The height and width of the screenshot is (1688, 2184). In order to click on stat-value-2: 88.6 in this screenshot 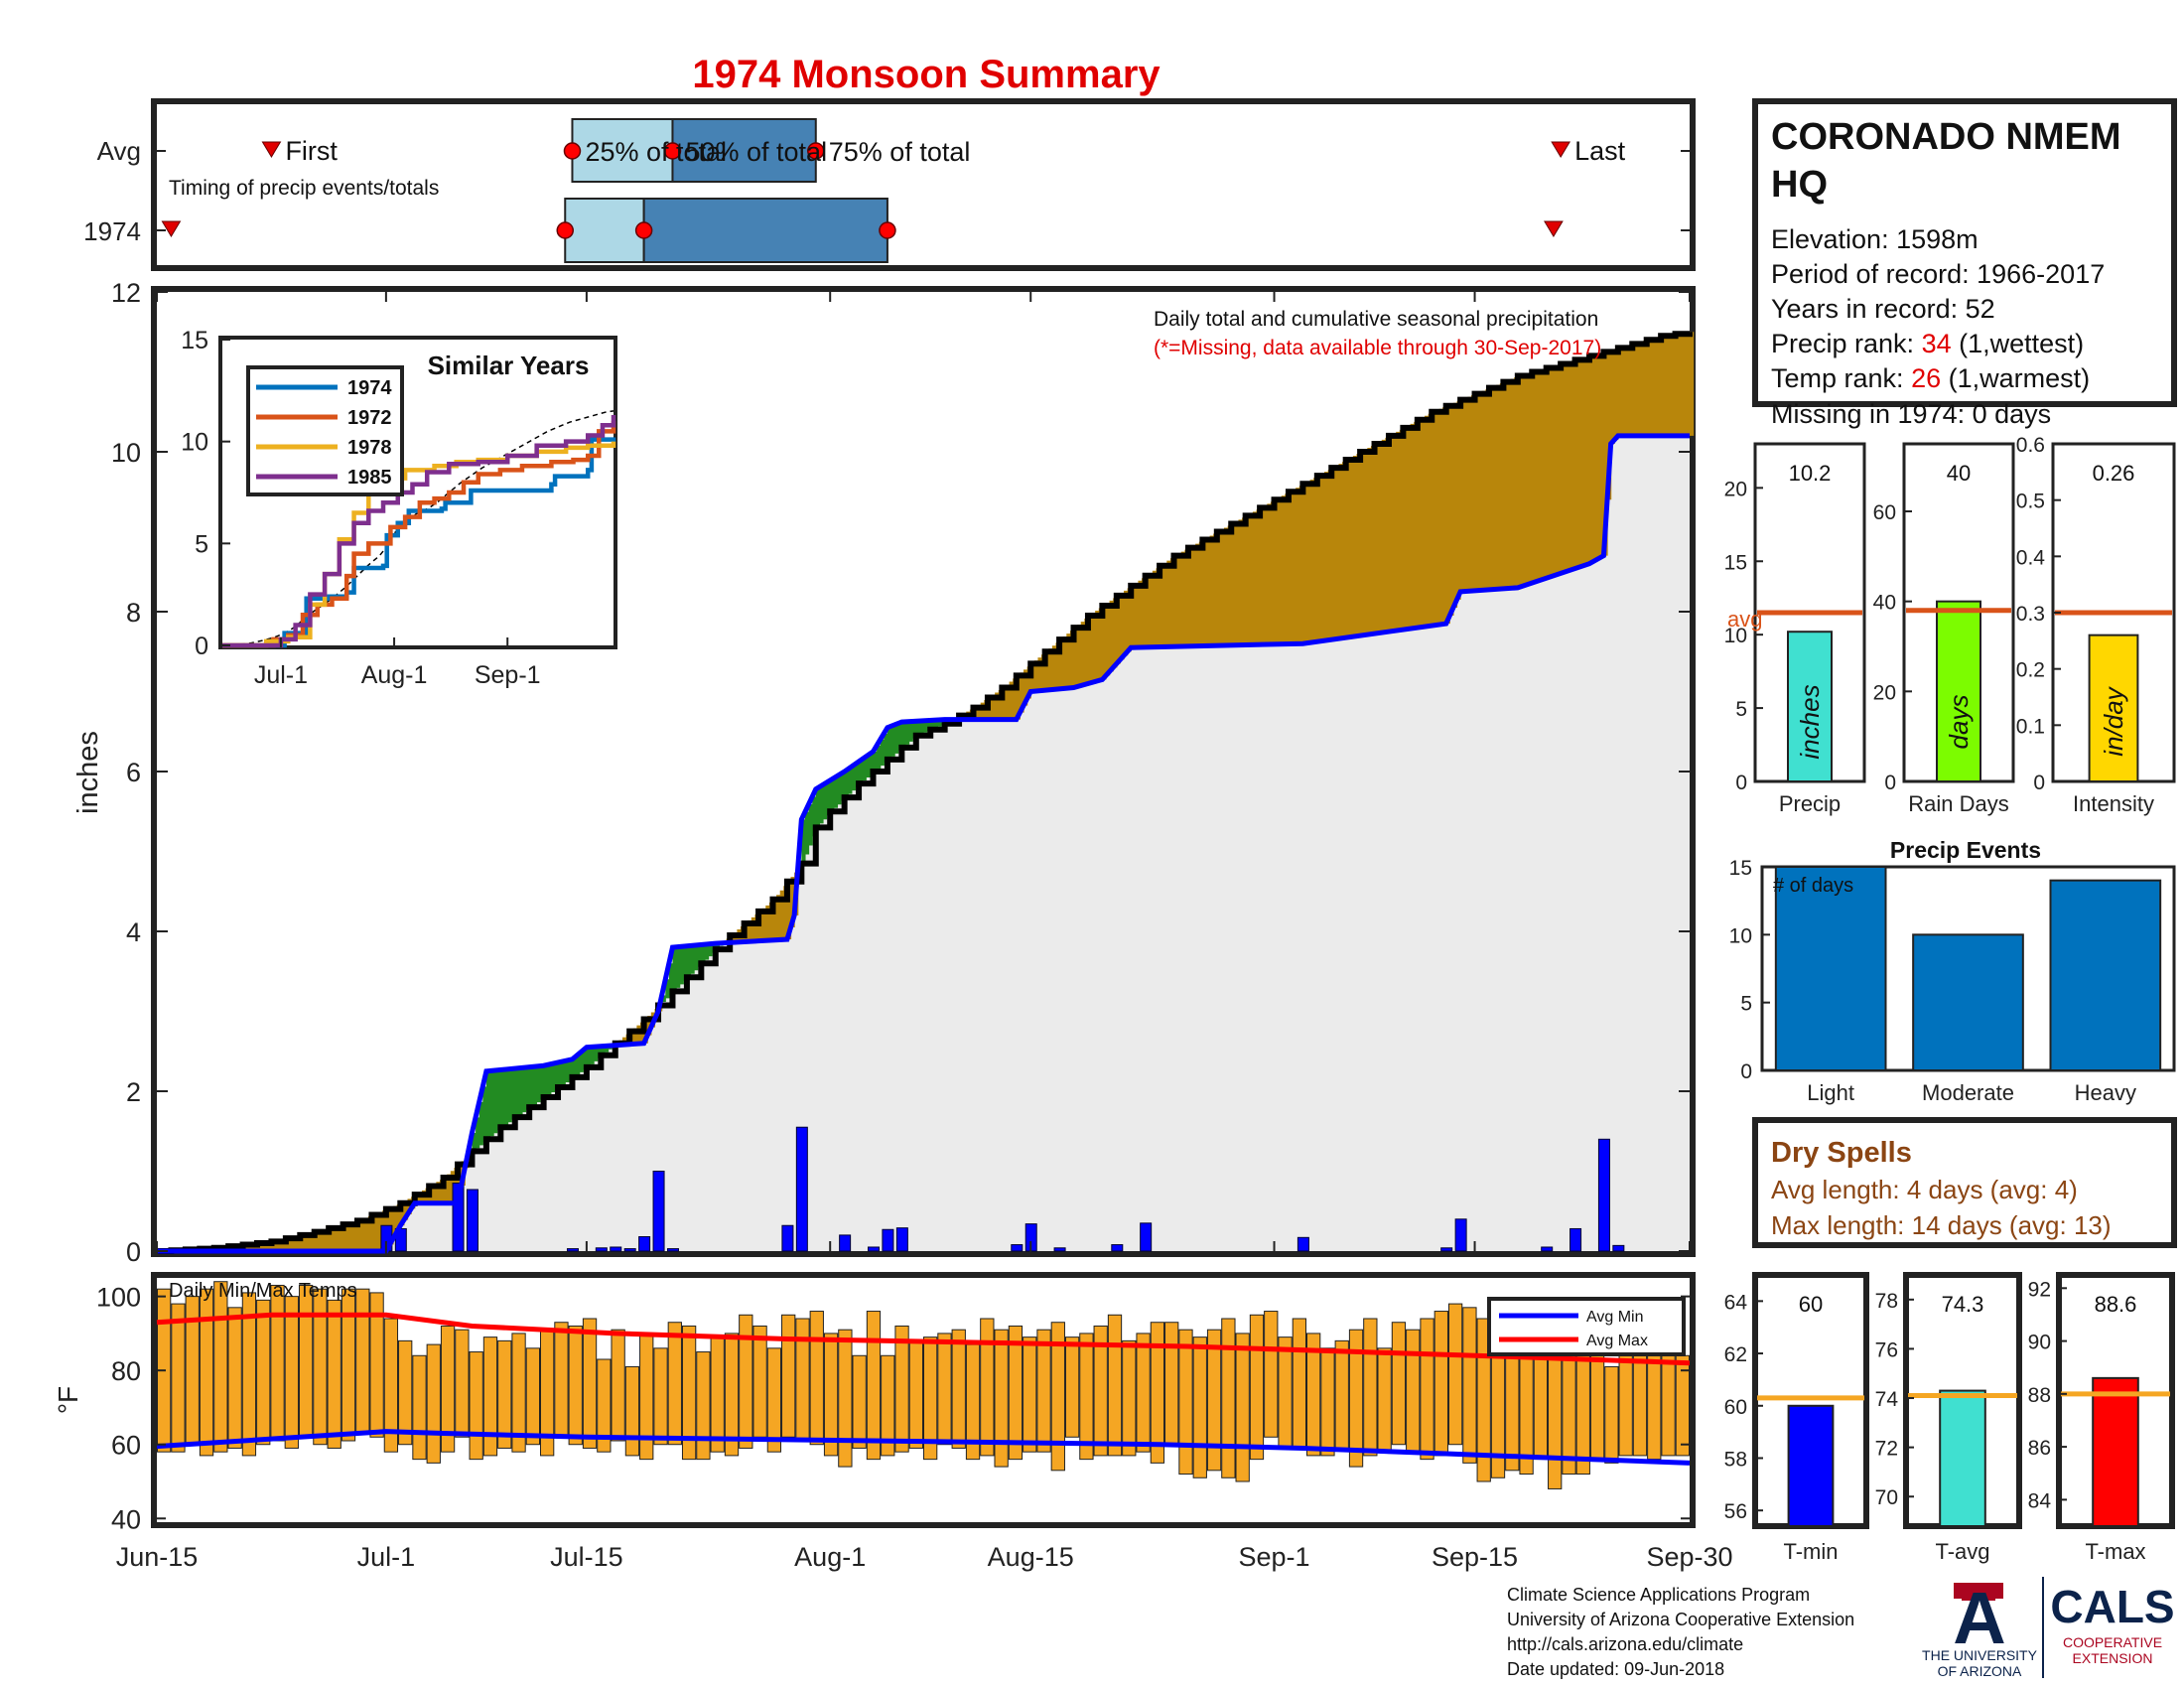, I will do `click(2116, 1304)`.